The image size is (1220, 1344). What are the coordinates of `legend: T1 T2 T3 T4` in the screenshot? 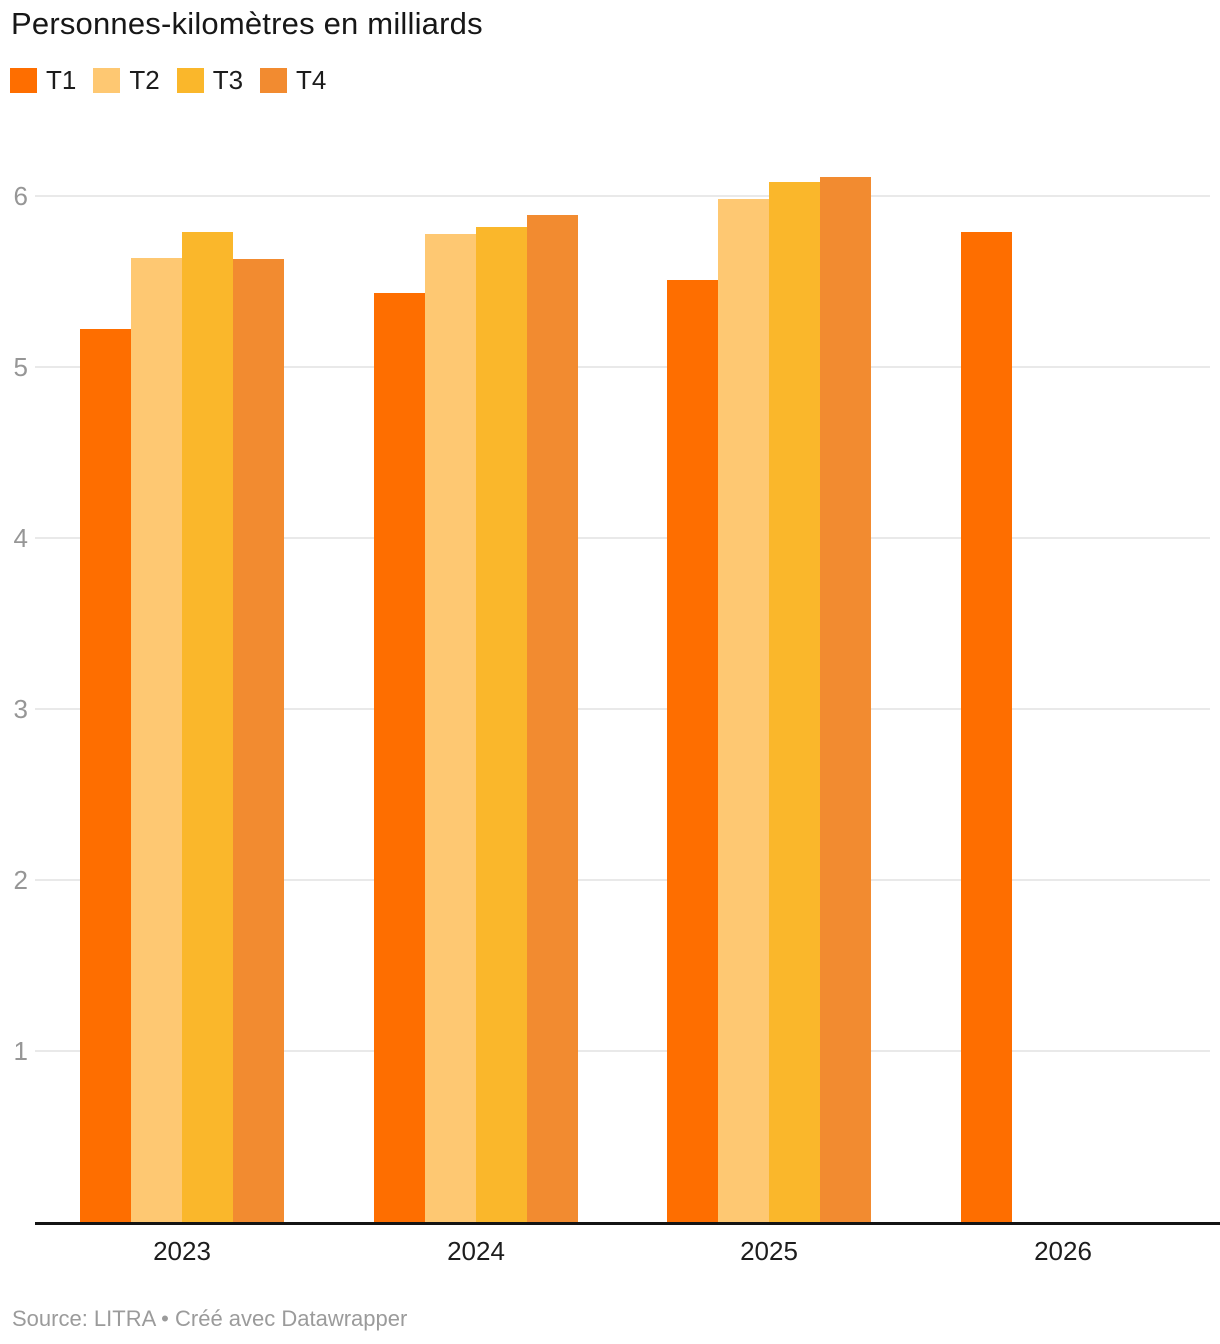 It's located at (168, 80).